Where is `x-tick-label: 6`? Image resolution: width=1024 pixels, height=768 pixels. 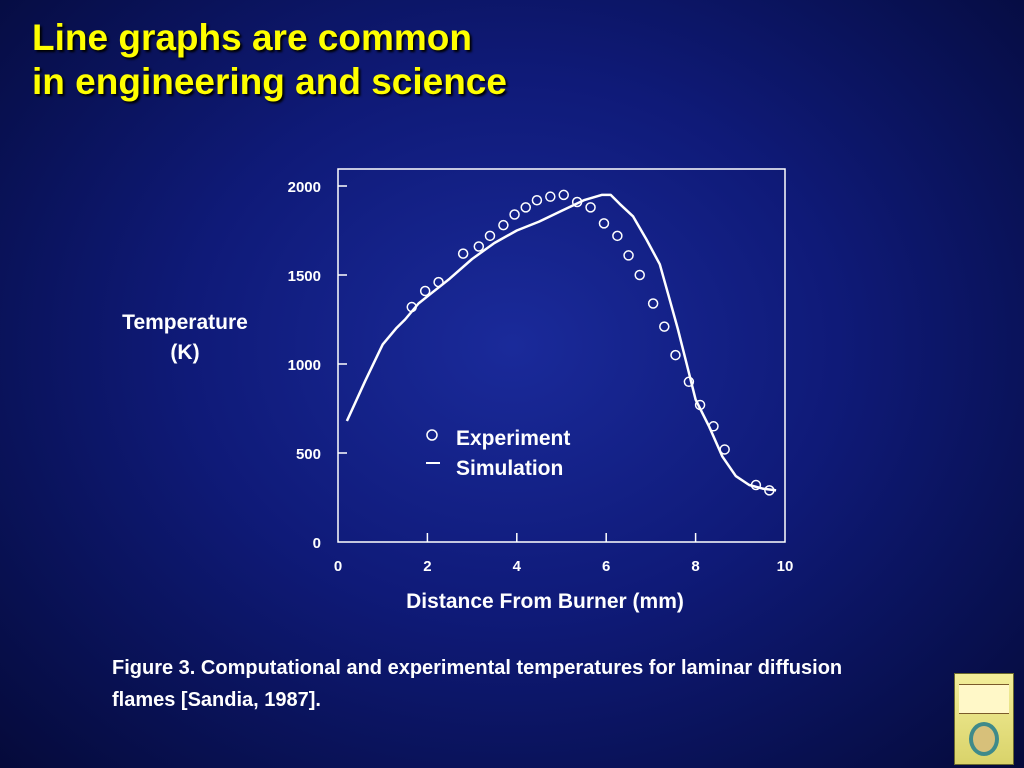 x-tick-label: 6 is located at coordinates (606, 566).